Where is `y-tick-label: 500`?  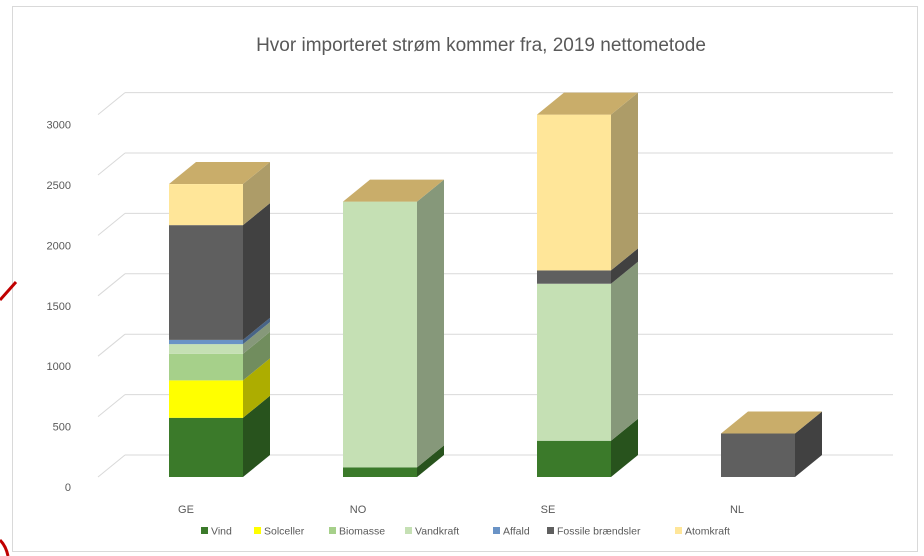 y-tick-label: 500 is located at coordinates (62, 428).